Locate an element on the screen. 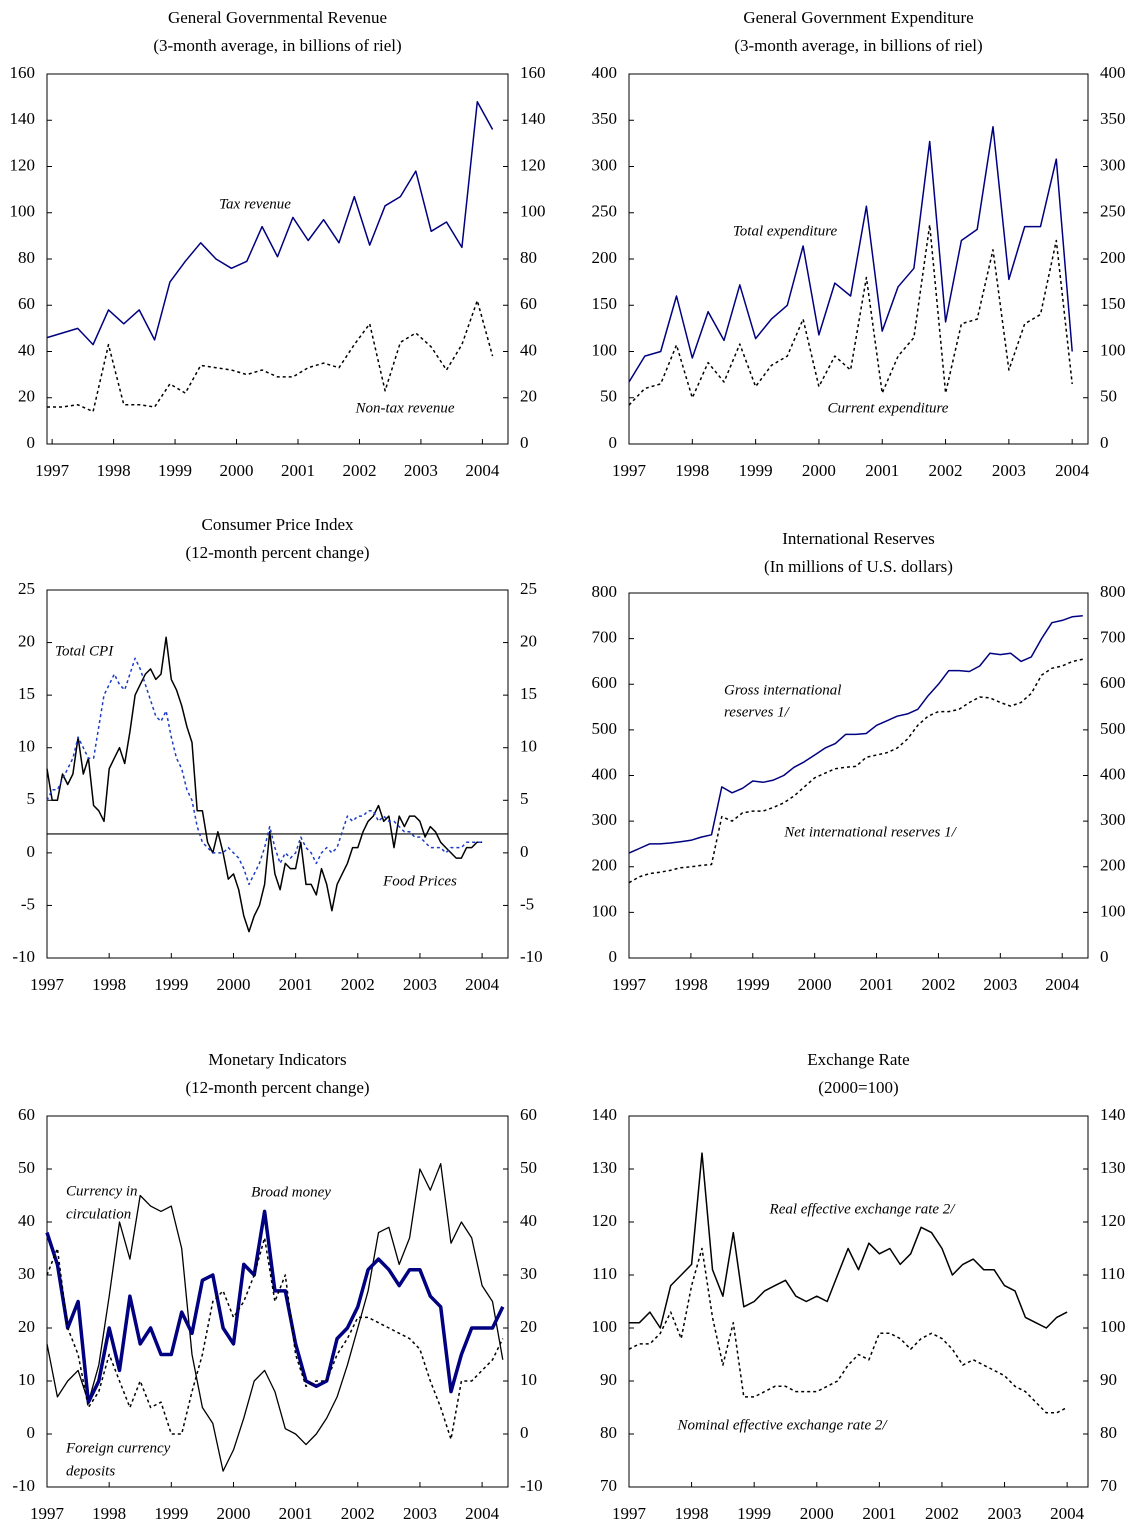  chart-title: Exchange Rate is located at coordinates (858, 1059).